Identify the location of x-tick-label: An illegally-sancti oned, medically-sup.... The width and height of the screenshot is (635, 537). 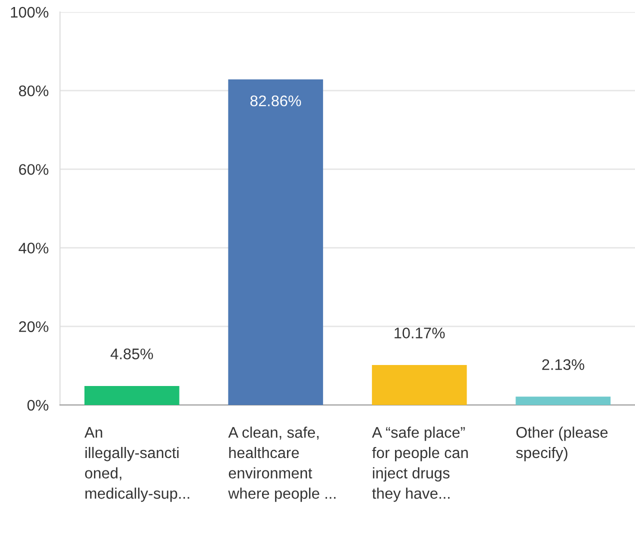
(137, 464).